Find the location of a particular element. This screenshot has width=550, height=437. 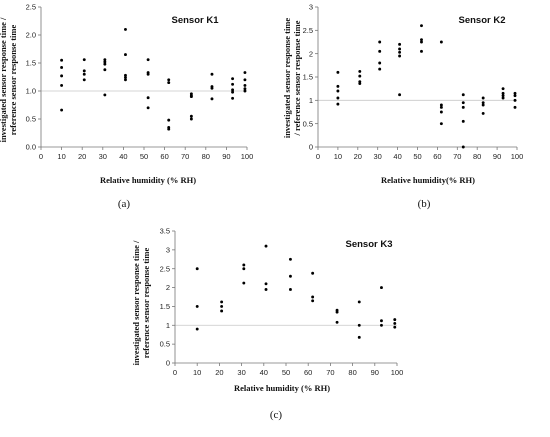

y-tick-label: 0.0 is located at coordinates (31, 147).